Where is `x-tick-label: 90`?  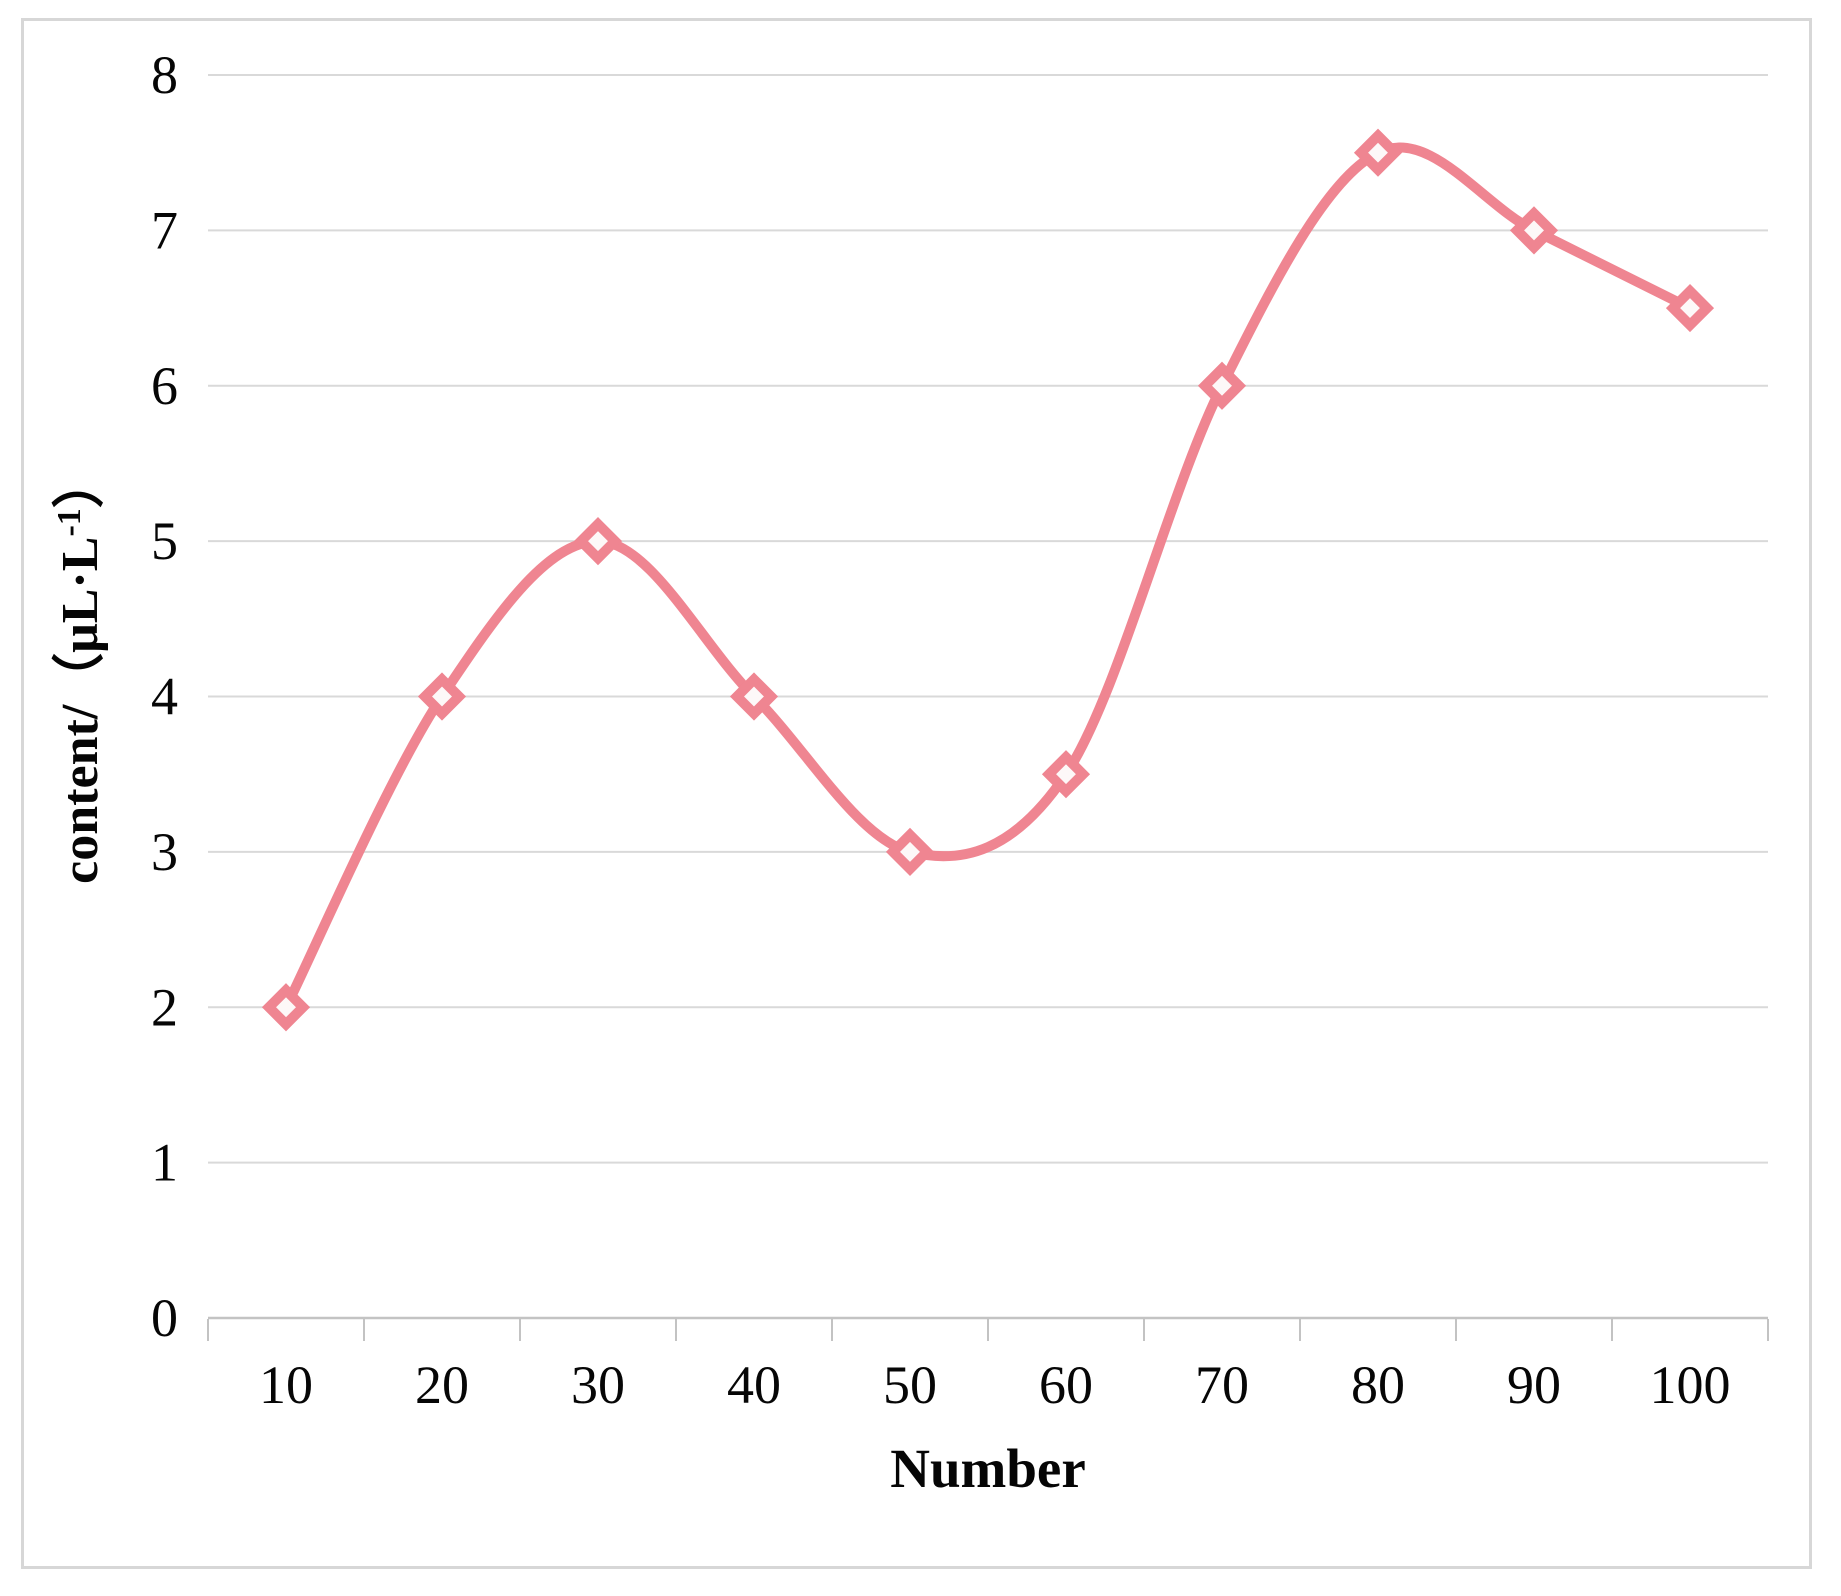 x-tick-label: 90 is located at coordinates (1534, 1385).